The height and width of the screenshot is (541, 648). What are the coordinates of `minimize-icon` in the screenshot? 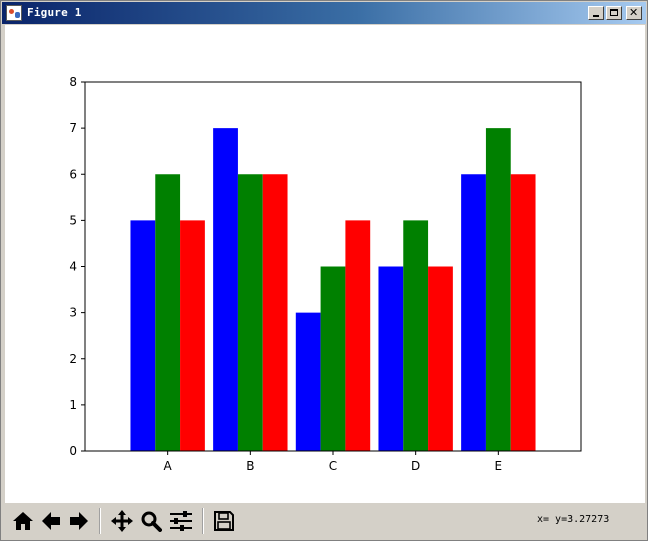 It's located at (596, 16).